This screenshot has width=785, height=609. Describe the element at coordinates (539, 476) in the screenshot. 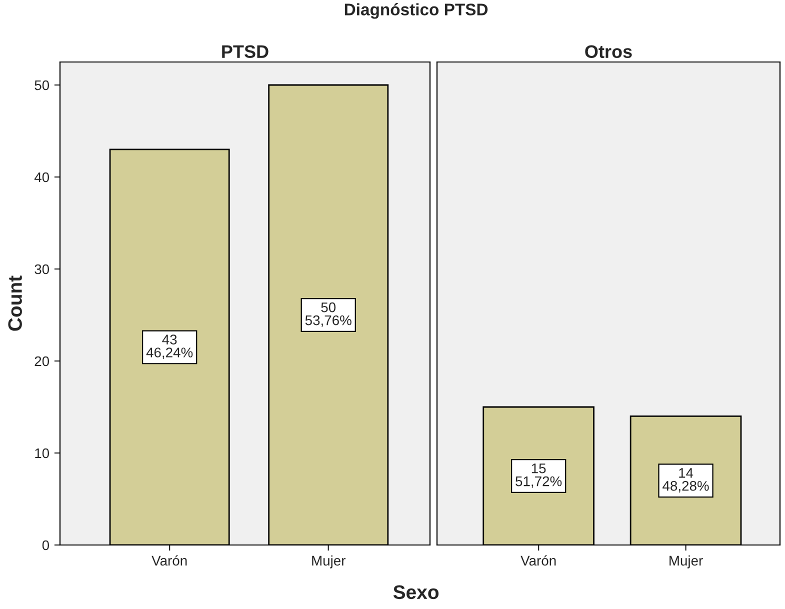

I see `data-label: 15 51,72%` at that location.